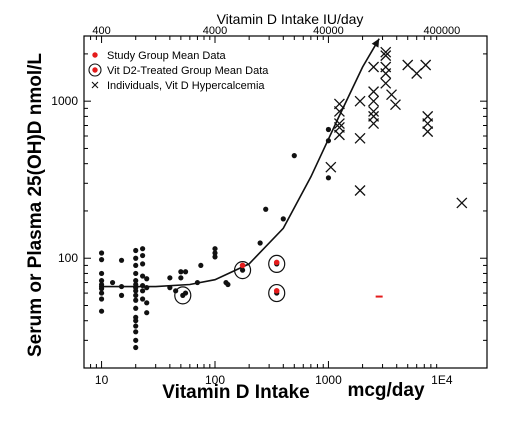 Image resolution: width=513 pixels, height=435 pixels. I want to click on legend-label: Individuals, Vit D Hypercalcemia, so click(186, 86).